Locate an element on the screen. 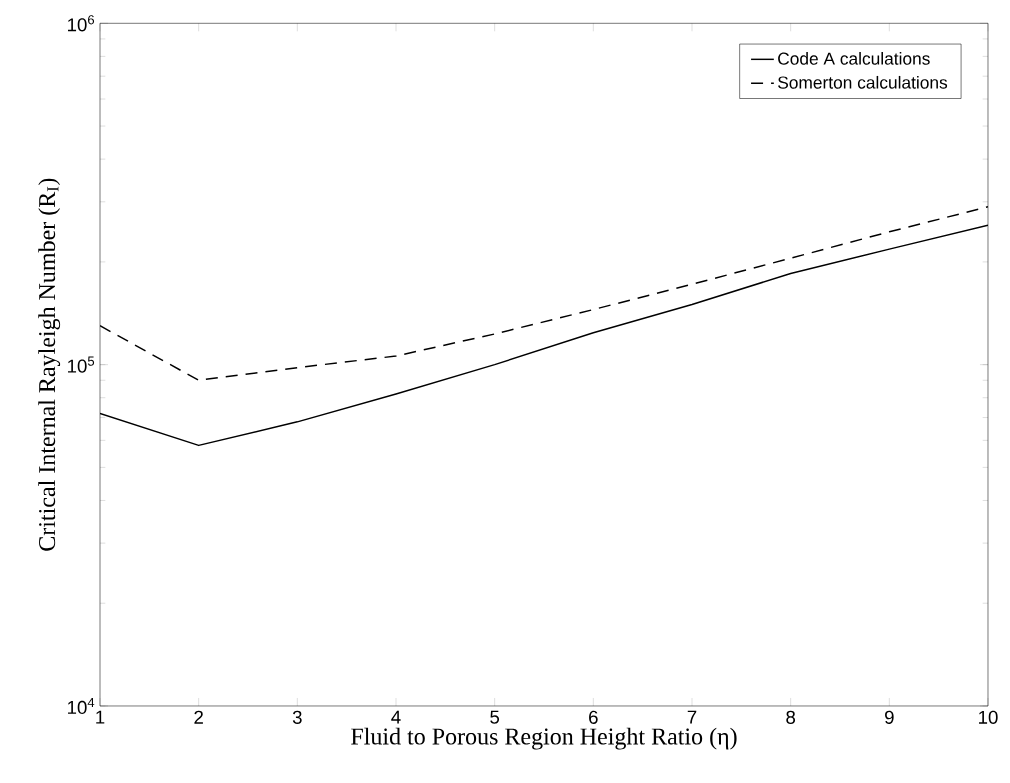 This screenshot has height=783, width=1010. y-tick-label: 10$^{5}$ is located at coordinates (81, 364).